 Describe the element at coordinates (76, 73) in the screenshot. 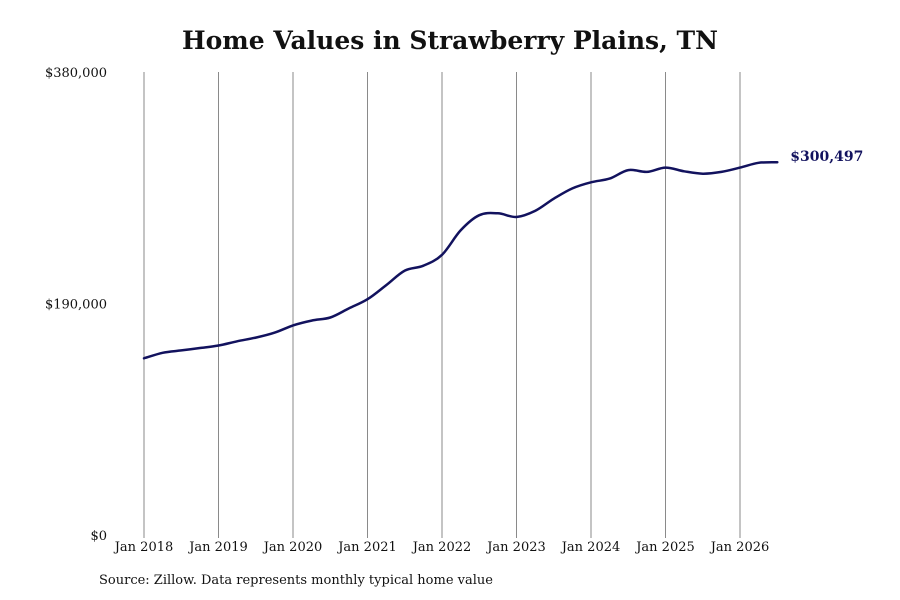

I see `y-tick-label: $380,000` at that location.